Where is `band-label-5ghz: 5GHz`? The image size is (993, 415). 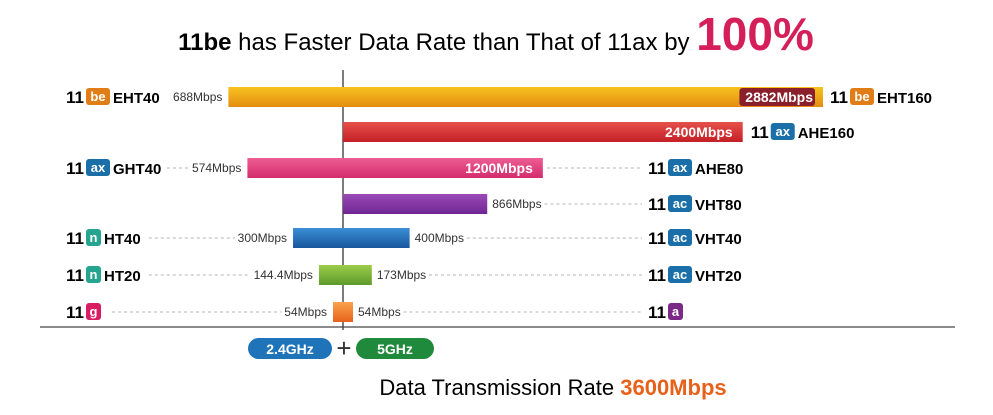
band-label-5ghz: 5GHz is located at coordinates (395, 349).